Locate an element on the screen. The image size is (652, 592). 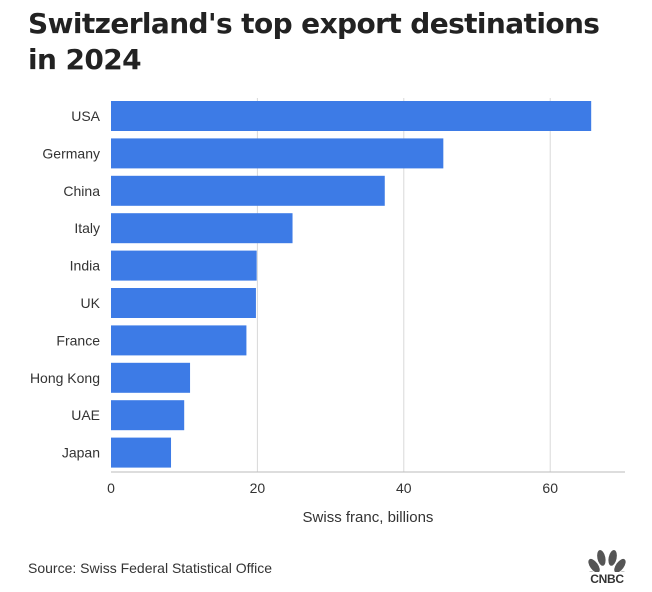
bar-japan is located at coordinates (141, 452).